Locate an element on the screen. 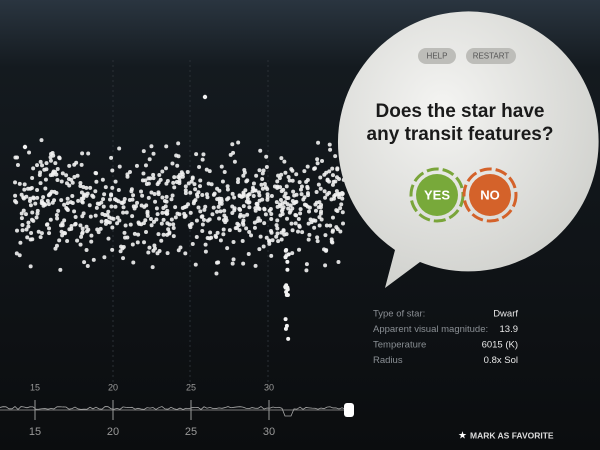 The image size is (600, 450). restart-label: RESTART is located at coordinates (491, 56).